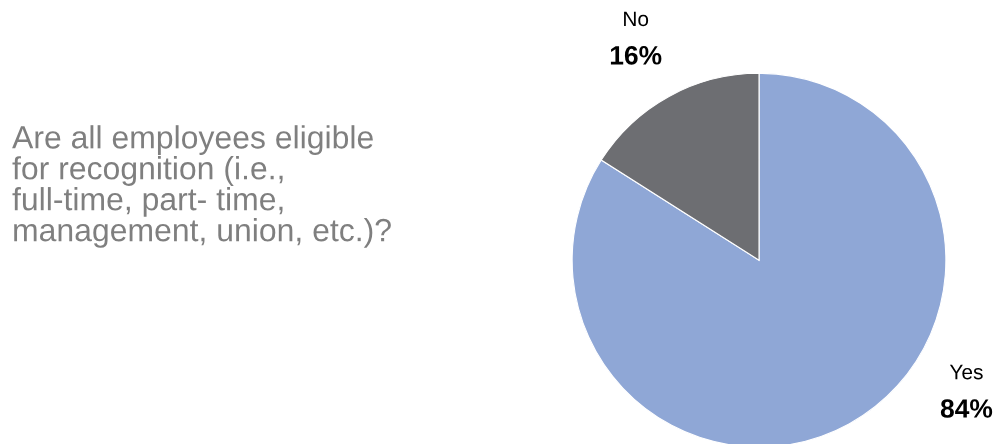 This screenshot has width=1002, height=444. What do you see at coordinates (636, 55) in the screenshot?
I see `data-label: 16%` at bounding box center [636, 55].